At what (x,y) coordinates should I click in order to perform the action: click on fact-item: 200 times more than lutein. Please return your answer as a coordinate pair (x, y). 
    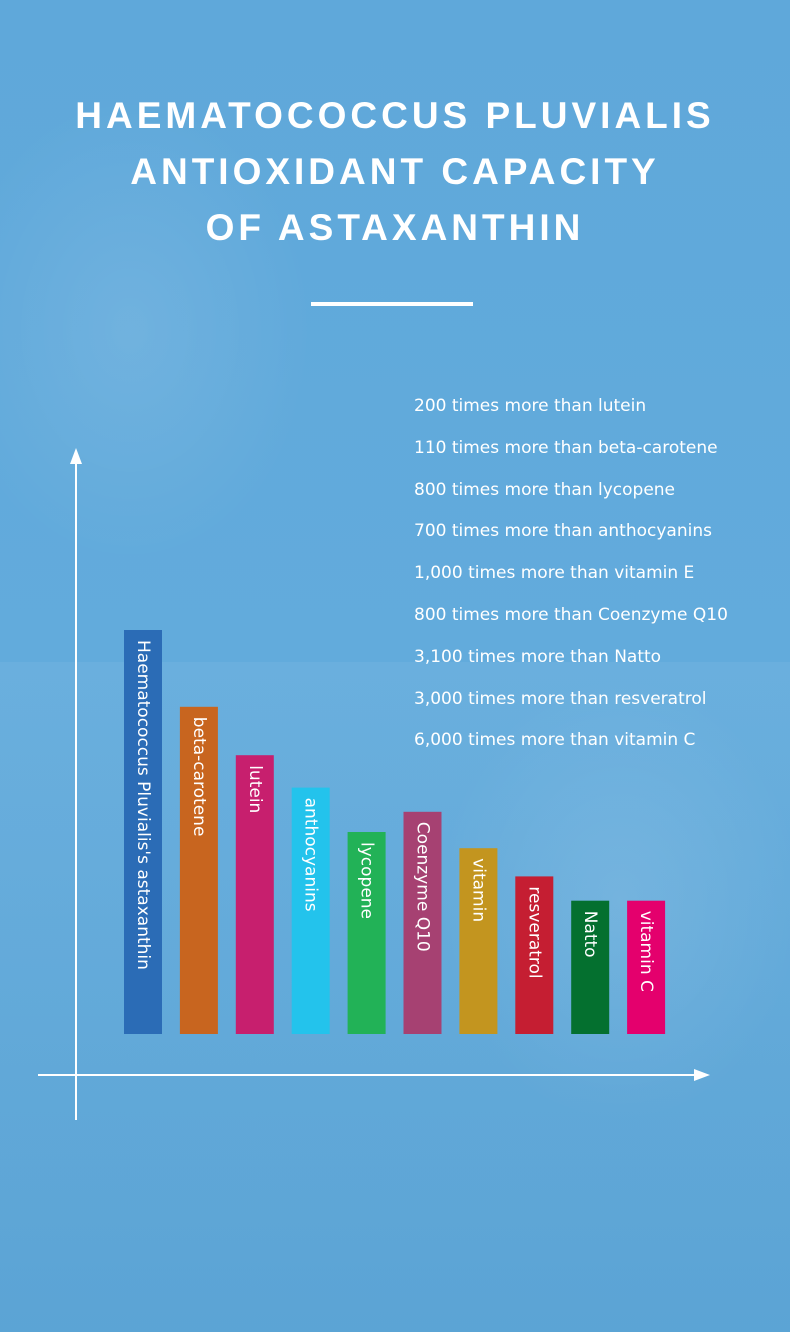
    Looking at the image, I should click on (530, 406).